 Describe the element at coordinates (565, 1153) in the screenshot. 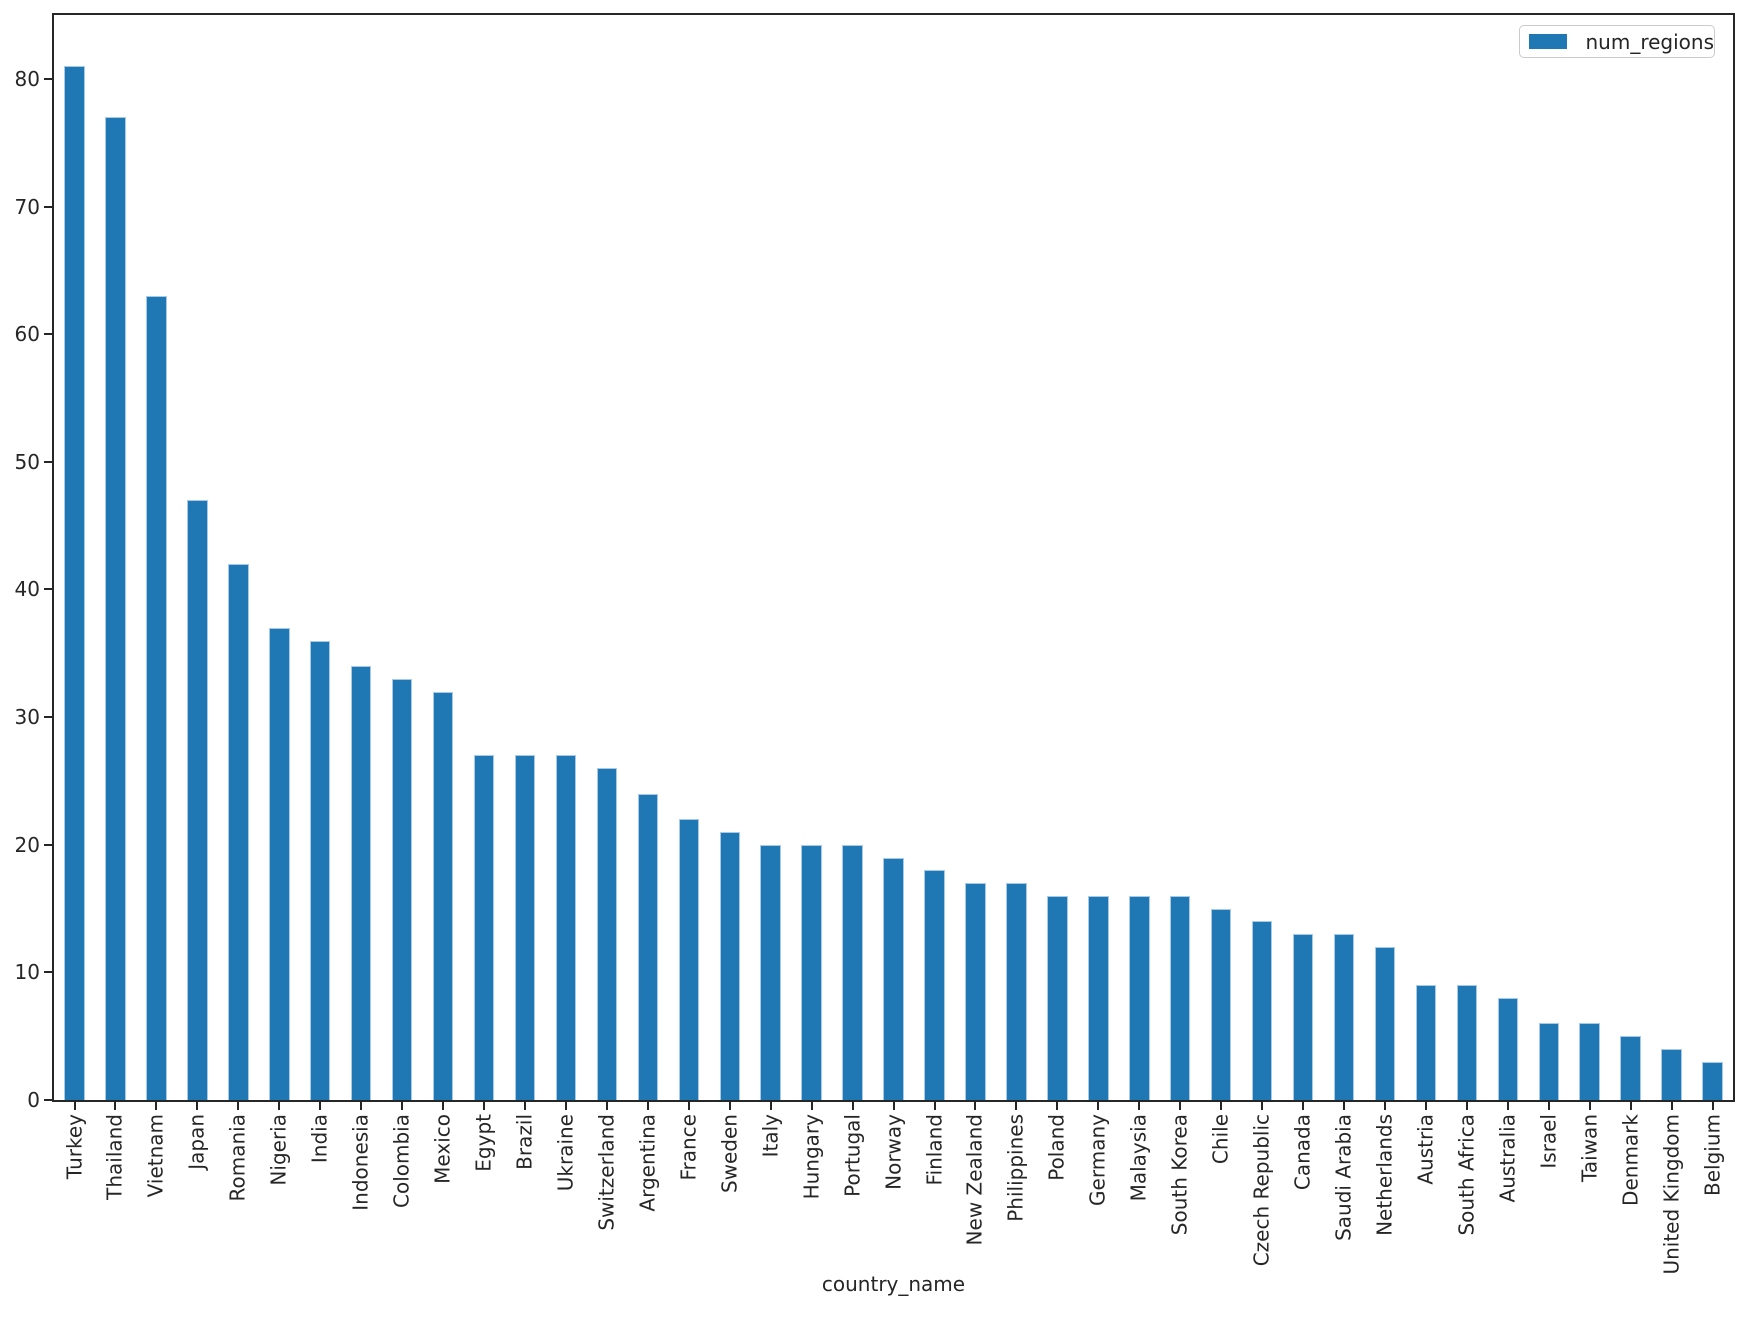

I see `x-tick-label: Ukraine` at that location.